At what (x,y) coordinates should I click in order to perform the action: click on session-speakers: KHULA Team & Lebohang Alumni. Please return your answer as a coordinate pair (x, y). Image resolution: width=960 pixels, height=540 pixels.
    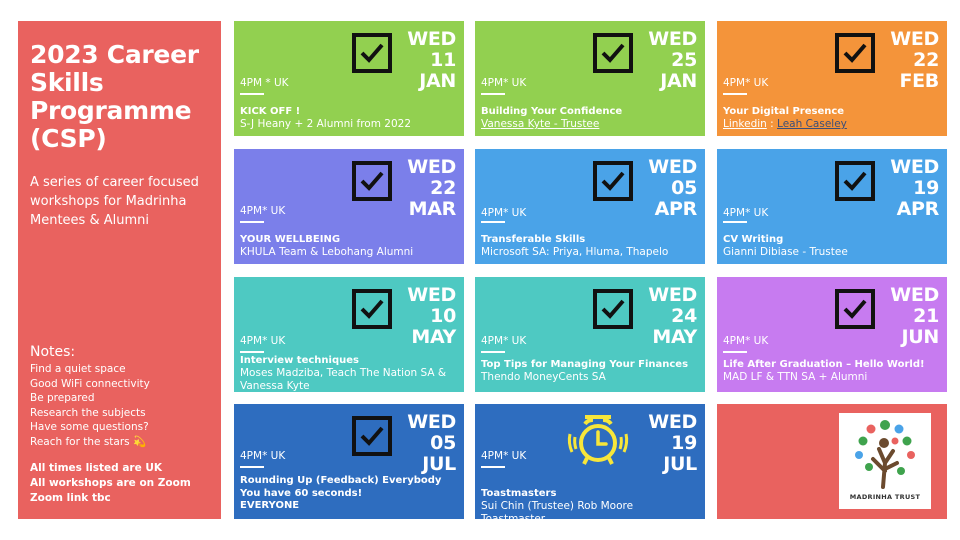
    Looking at the image, I should click on (327, 252).